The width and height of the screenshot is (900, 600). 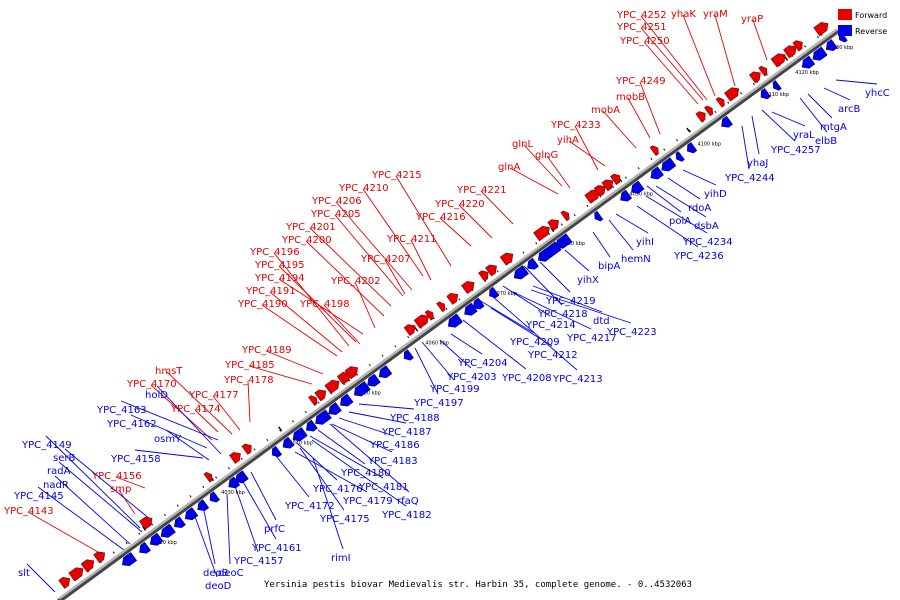 What do you see at coordinates (752, 19) in the screenshot?
I see `gene-label-forward: yraP` at bounding box center [752, 19].